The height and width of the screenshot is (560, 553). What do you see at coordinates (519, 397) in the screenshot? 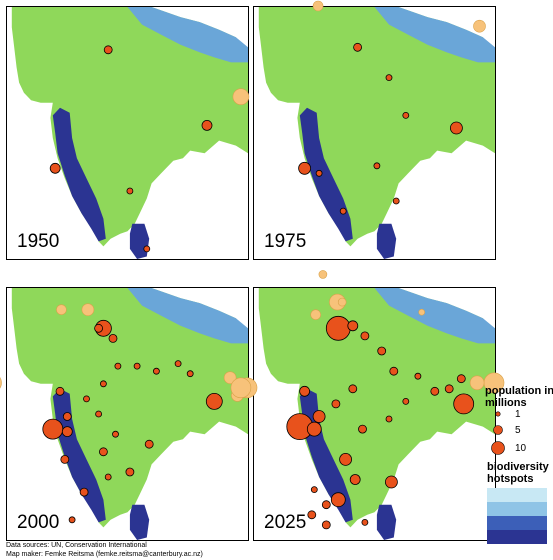
I see `population-legend-title: population in millions` at bounding box center [519, 397].